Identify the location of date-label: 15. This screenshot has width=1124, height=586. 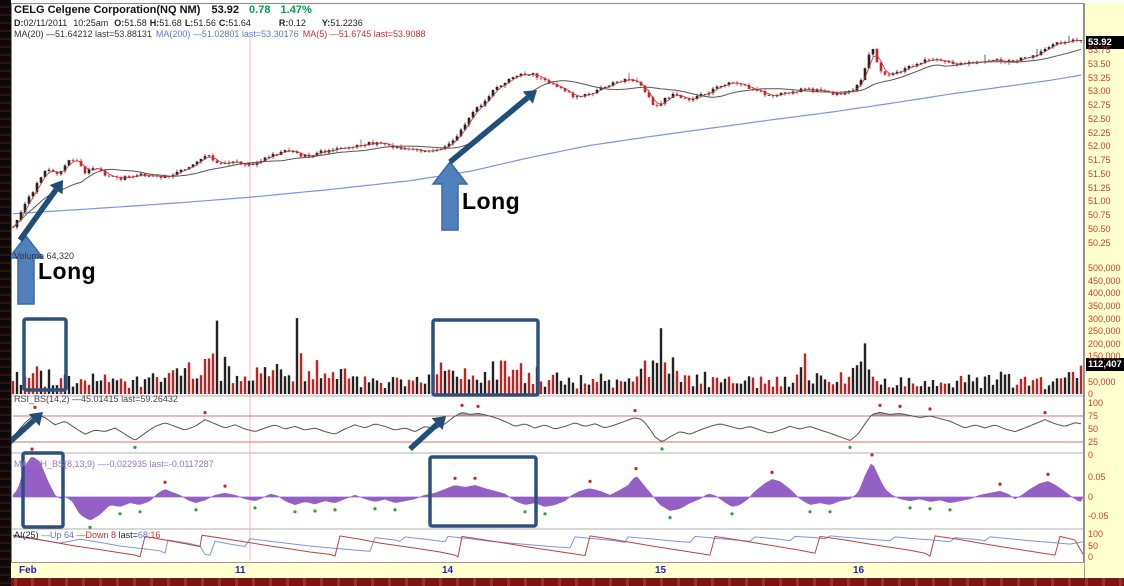
(661, 570).